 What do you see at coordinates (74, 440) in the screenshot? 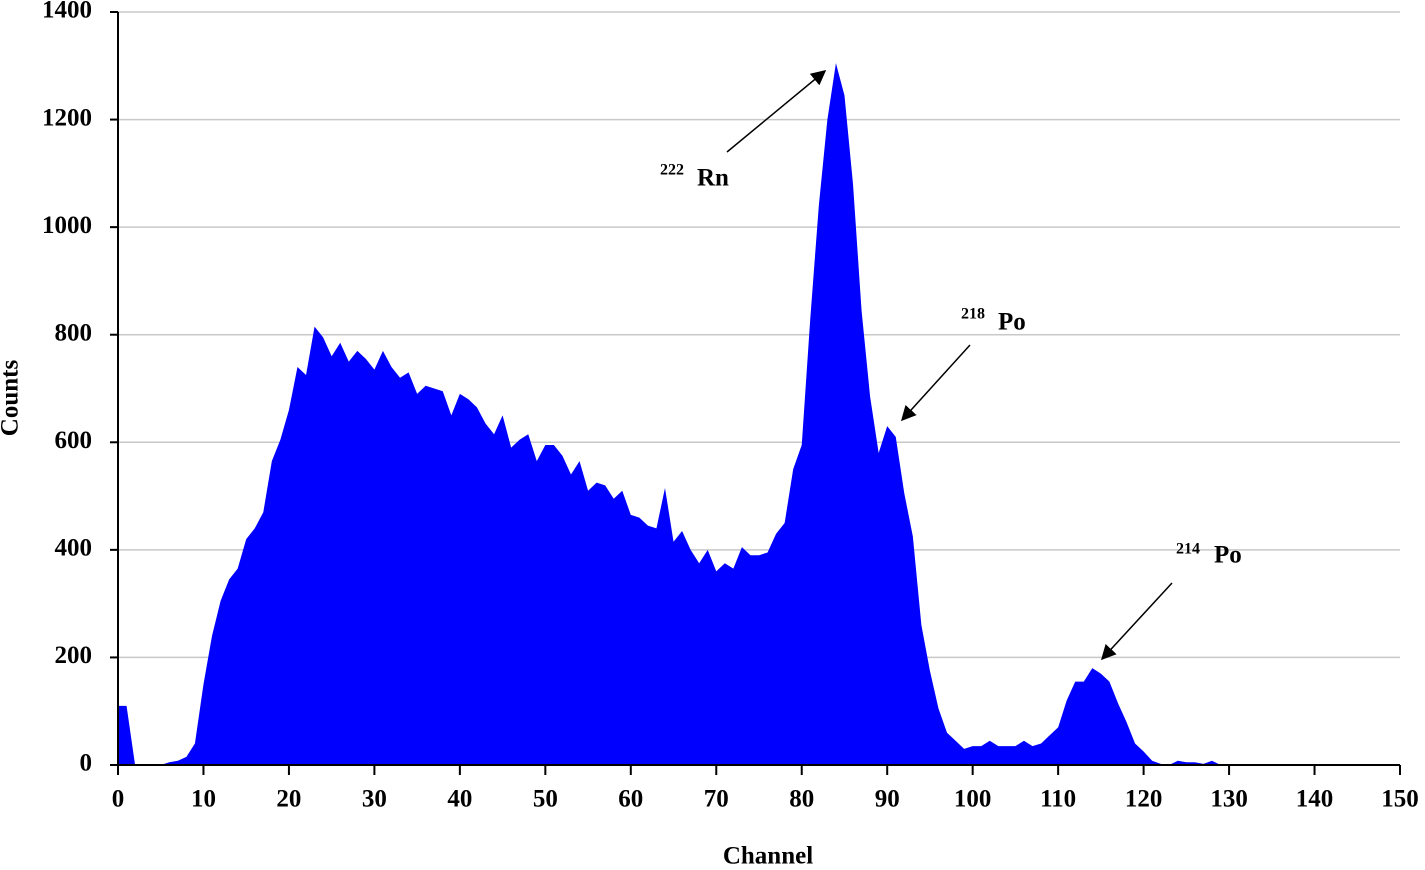
I see `y-tick-label: 600` at bounding box center [74, 440].